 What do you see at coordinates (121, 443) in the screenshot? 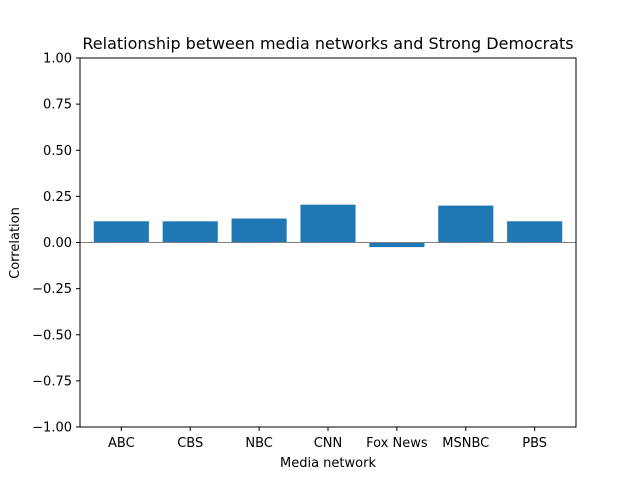
I see `x-tick-label: ABC` at bounding box center [121, 443].